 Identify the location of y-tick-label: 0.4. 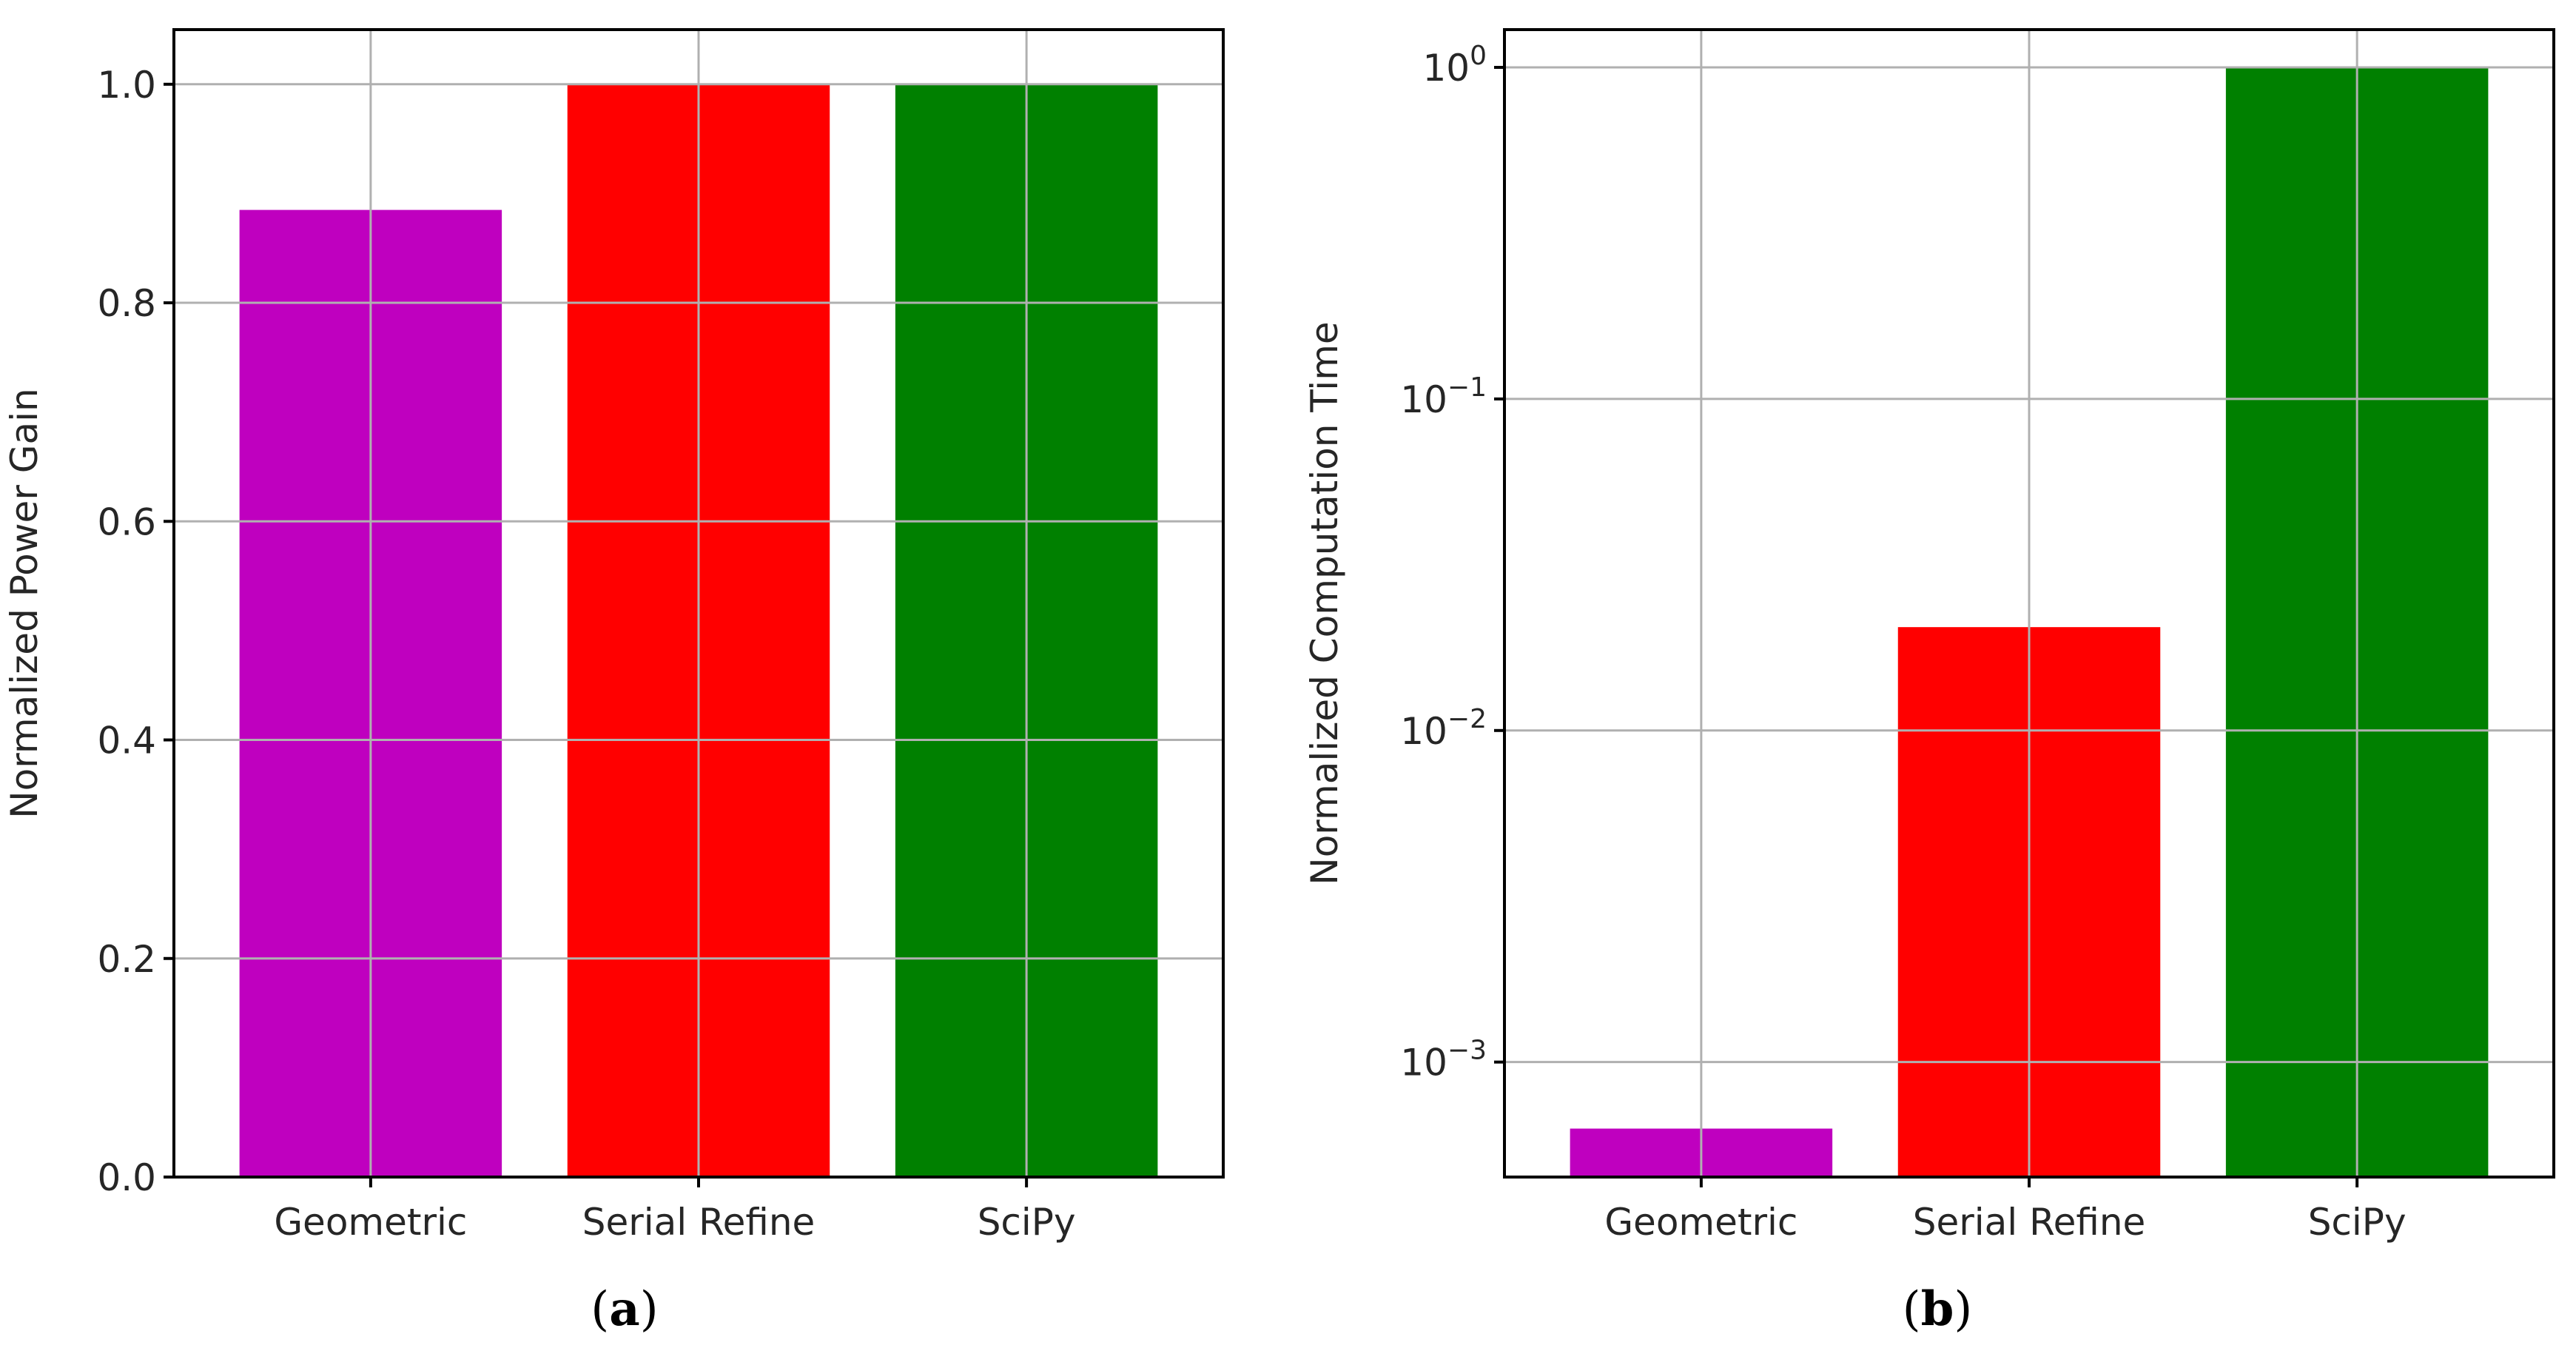
(126, 741).